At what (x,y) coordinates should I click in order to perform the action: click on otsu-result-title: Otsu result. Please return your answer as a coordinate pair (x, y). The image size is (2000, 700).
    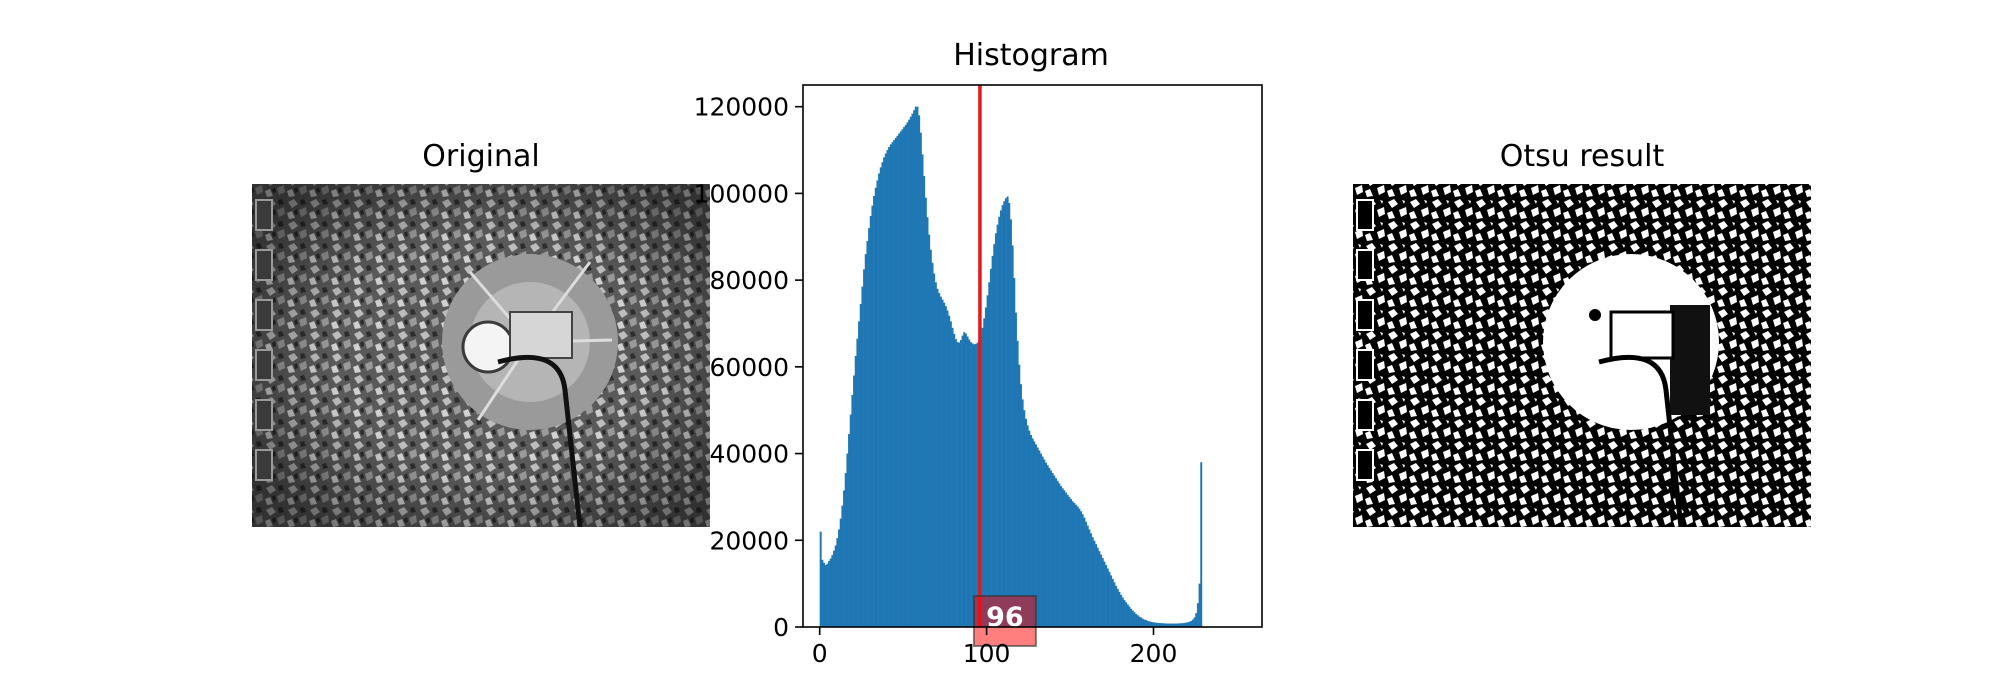
    Looking at the image, I should click on (1582, 156).